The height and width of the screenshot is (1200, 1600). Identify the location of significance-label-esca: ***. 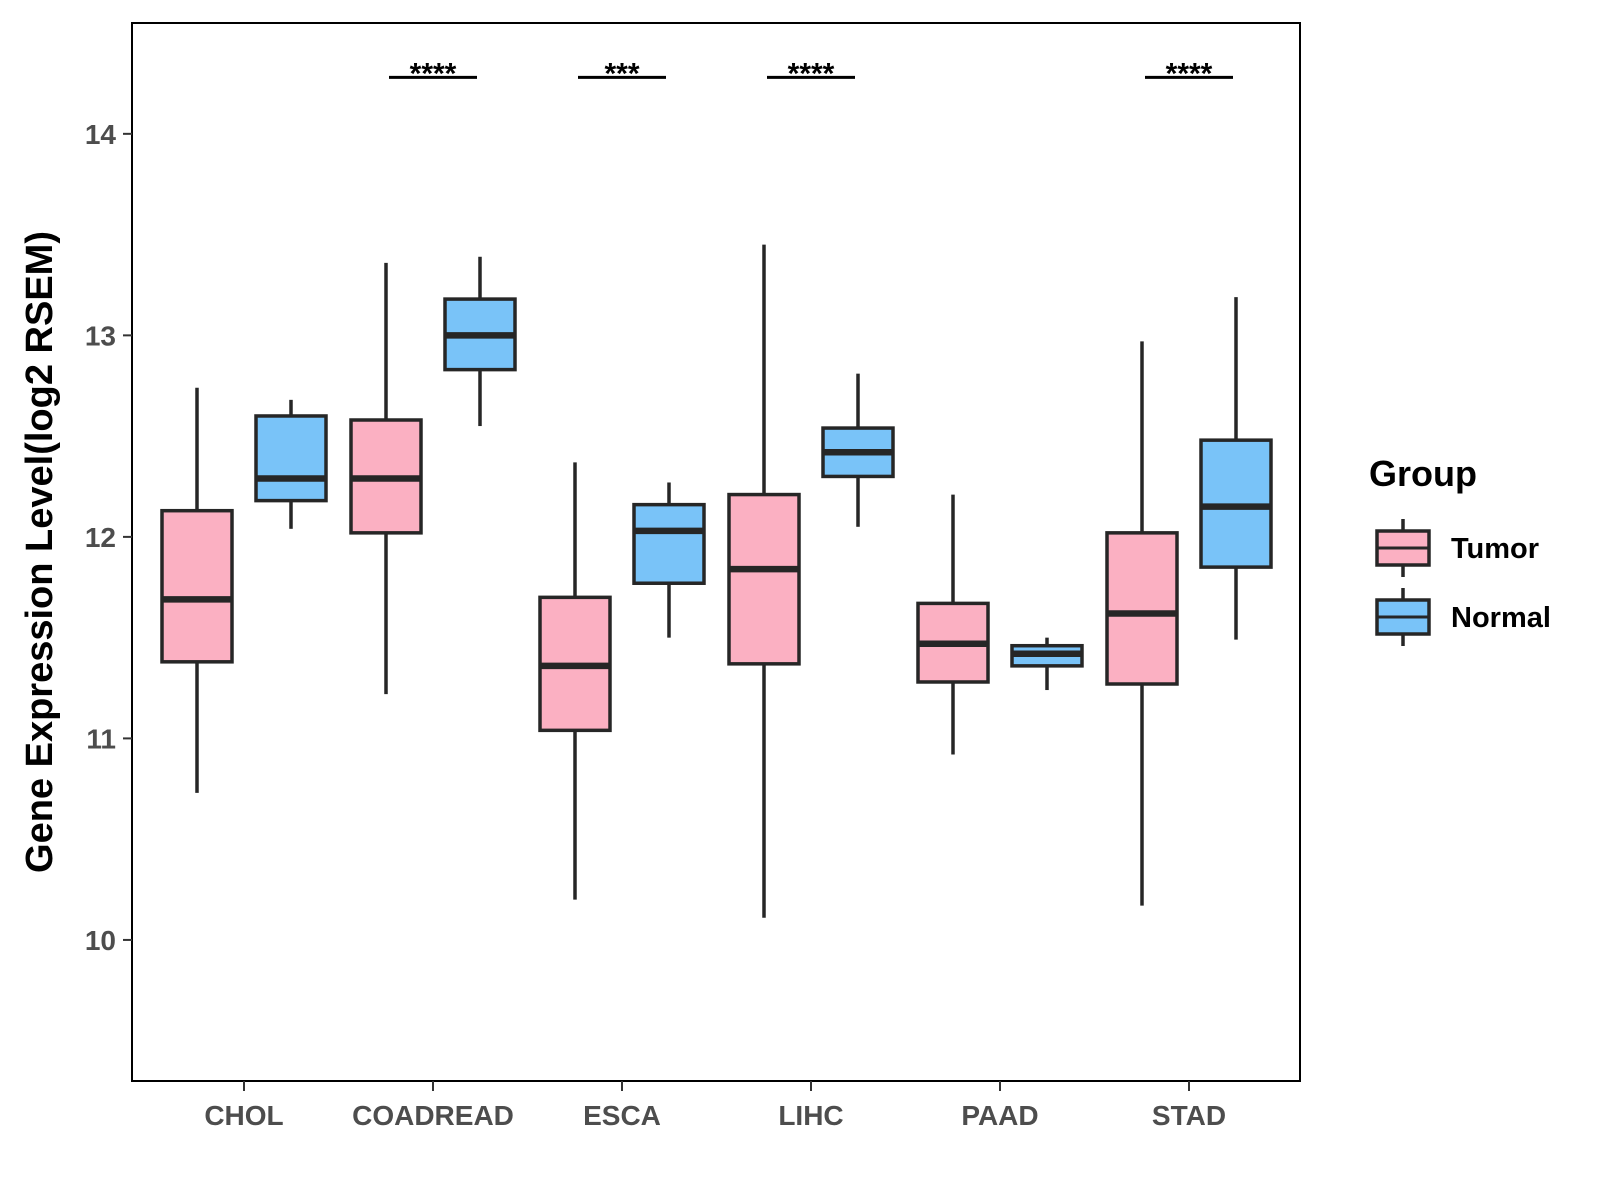
(621, 73).